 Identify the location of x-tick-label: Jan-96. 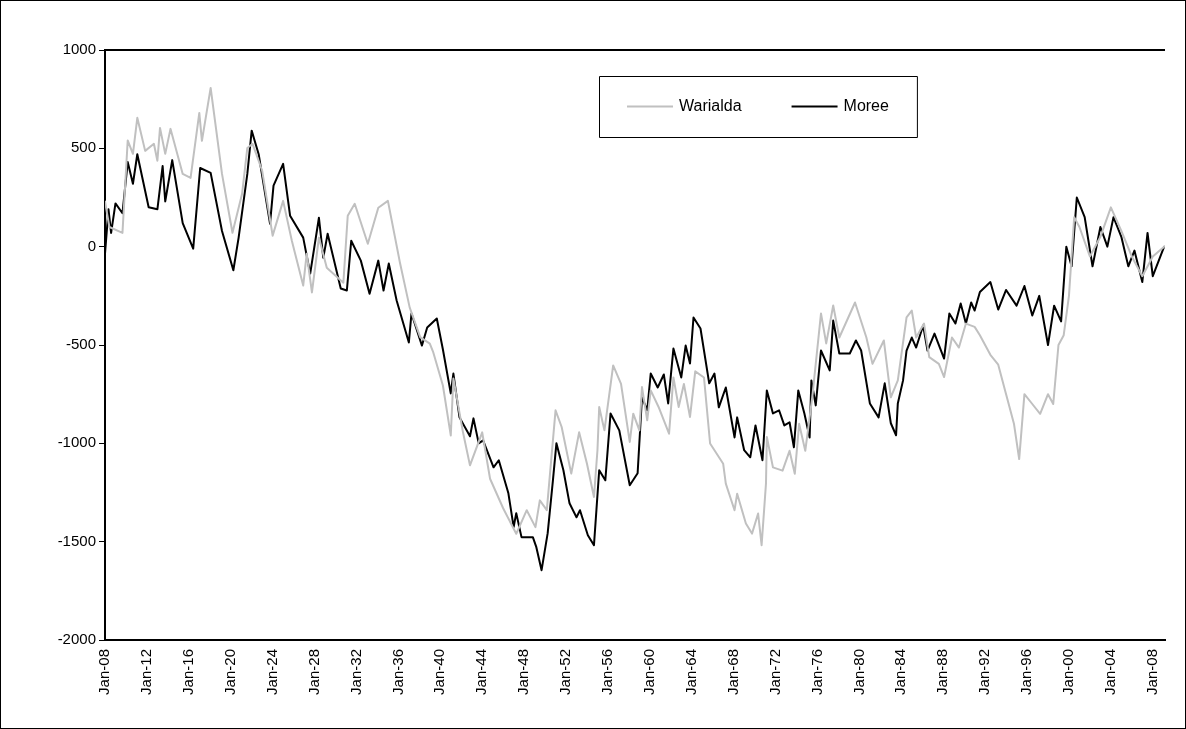
(1026, 672).